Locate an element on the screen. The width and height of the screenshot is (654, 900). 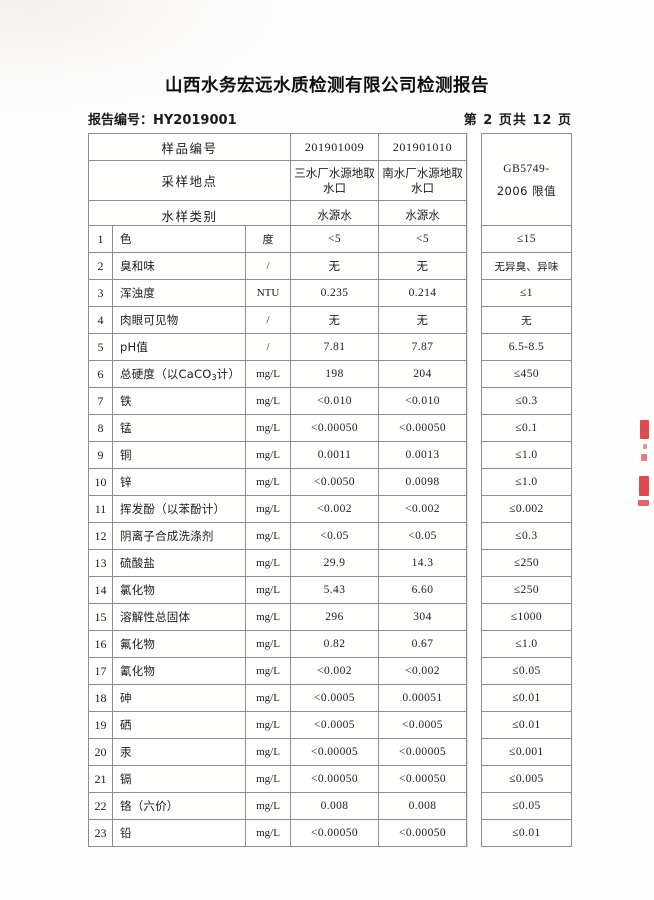
cell-s2: <0.00005 is located at coordinates (422, 752).